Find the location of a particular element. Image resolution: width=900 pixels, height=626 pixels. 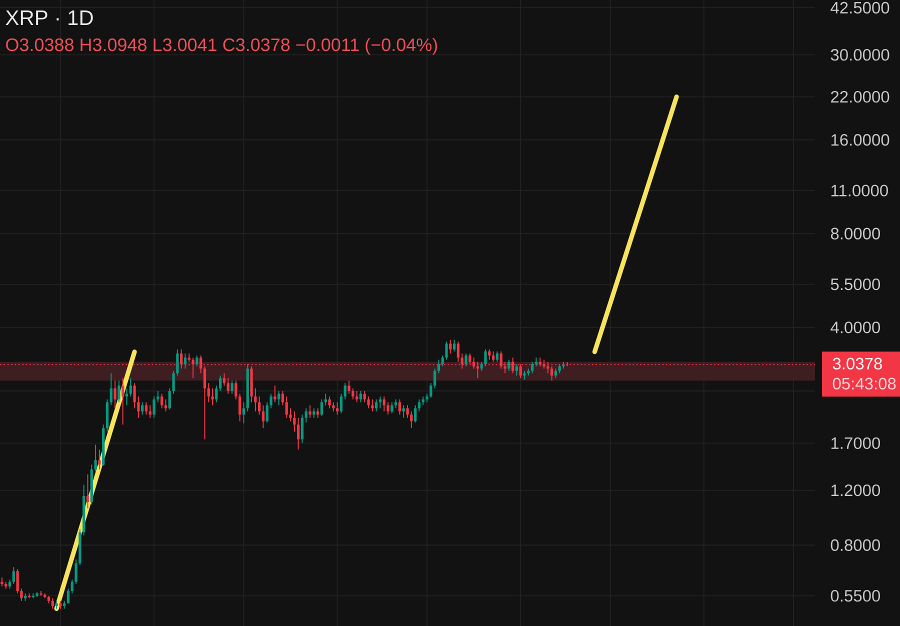

y-tick-label: 42.5000 is located at coordinates (860, 8).